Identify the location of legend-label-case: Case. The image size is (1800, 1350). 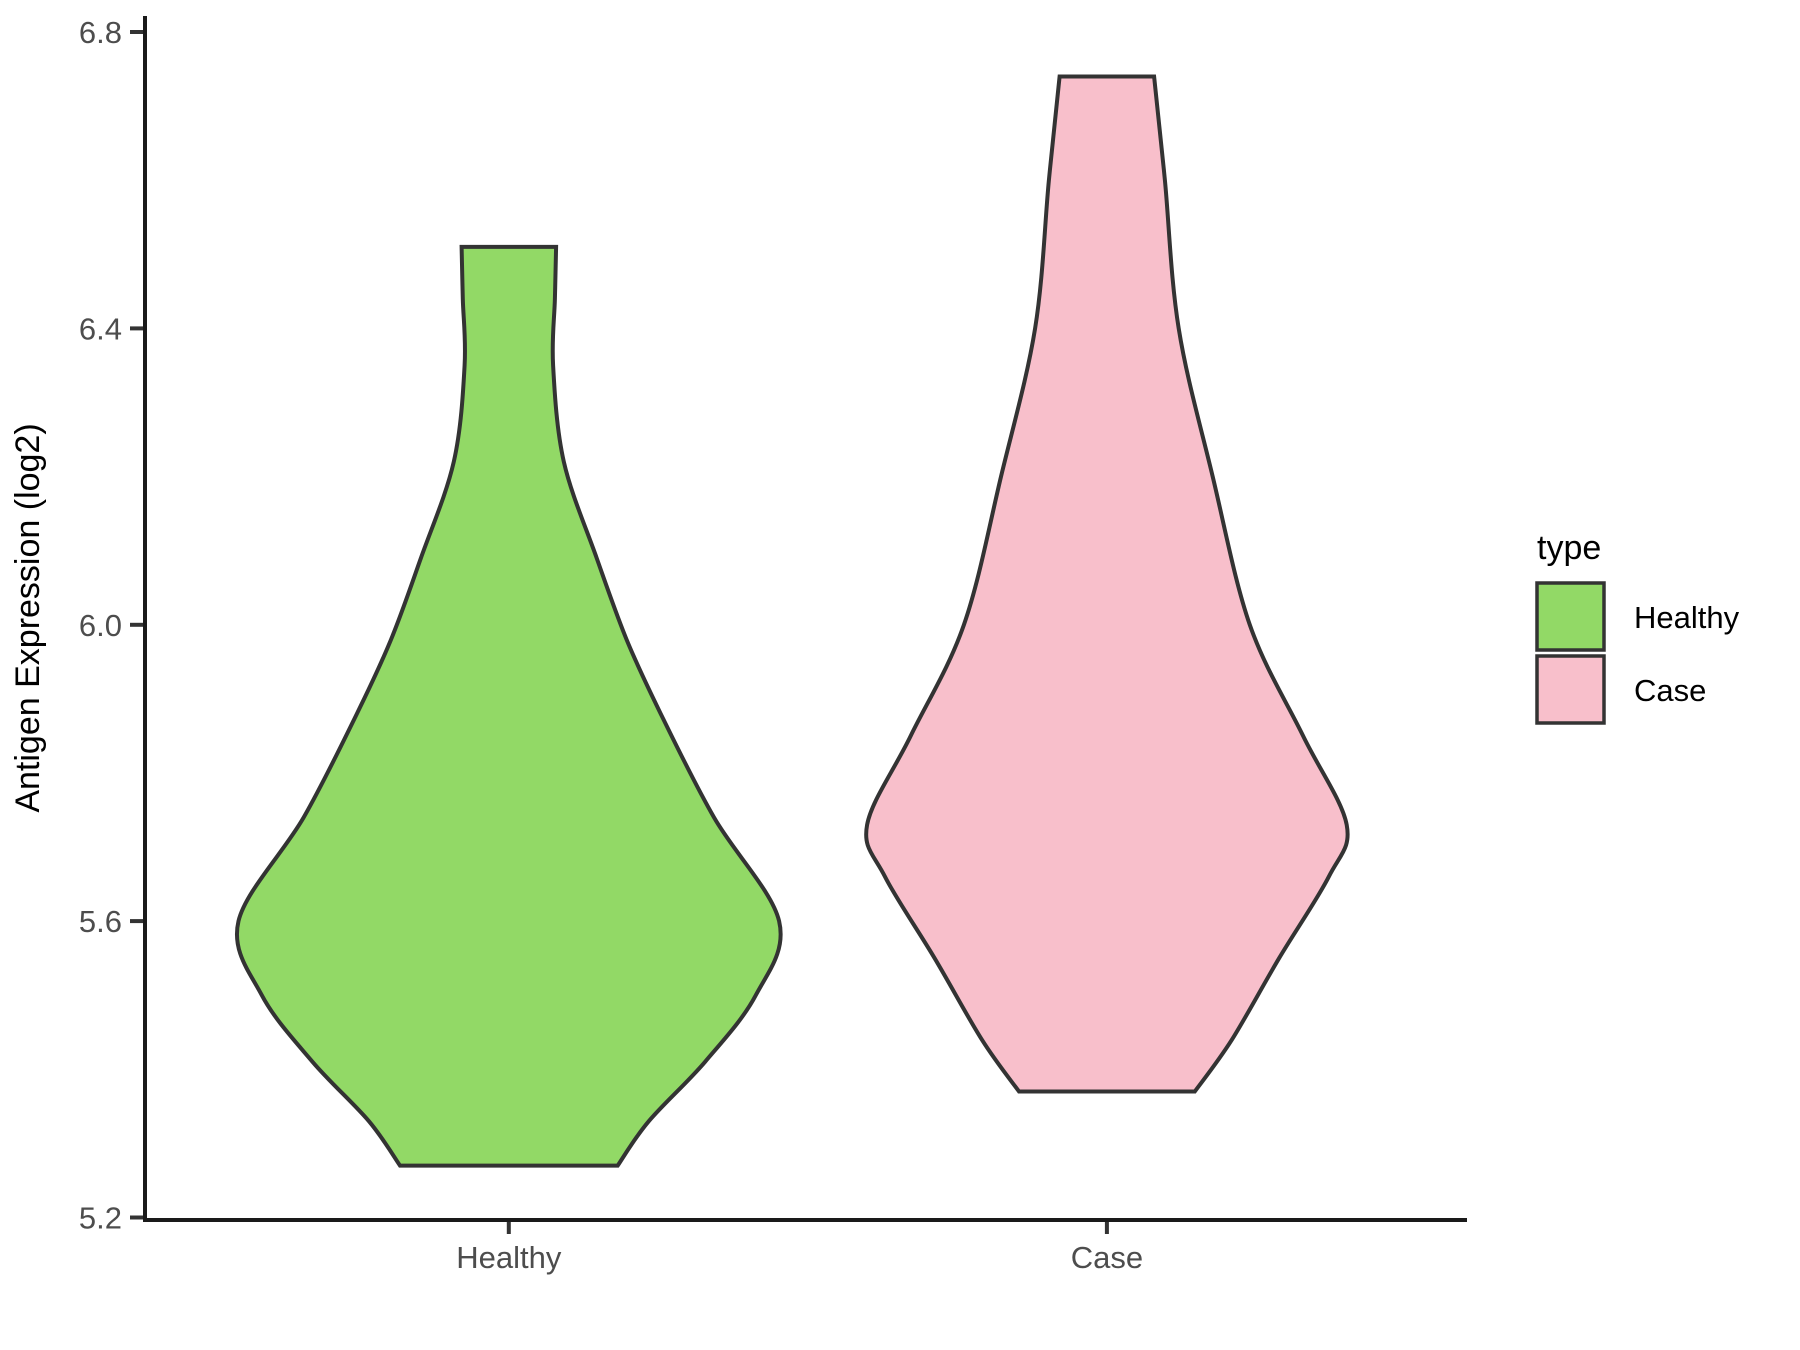
(1670, 690).